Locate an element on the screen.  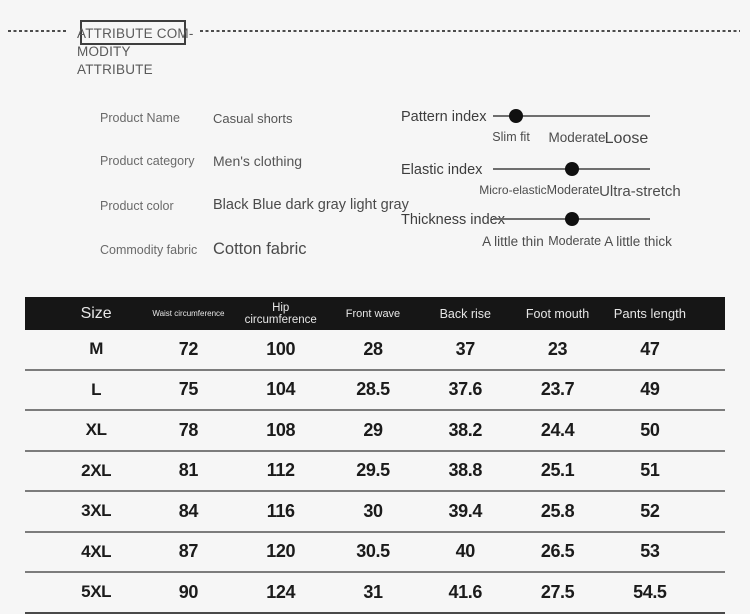
size-cell: 2XL is located at coordinates (96, 470).